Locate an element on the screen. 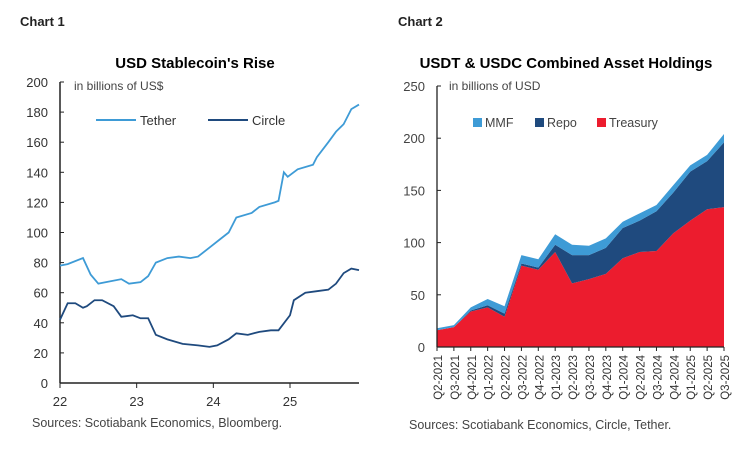 Image resolution: width=755 pixels, height=466 pixels. x-tick-label: 22 is located at coordinates (60, 401).